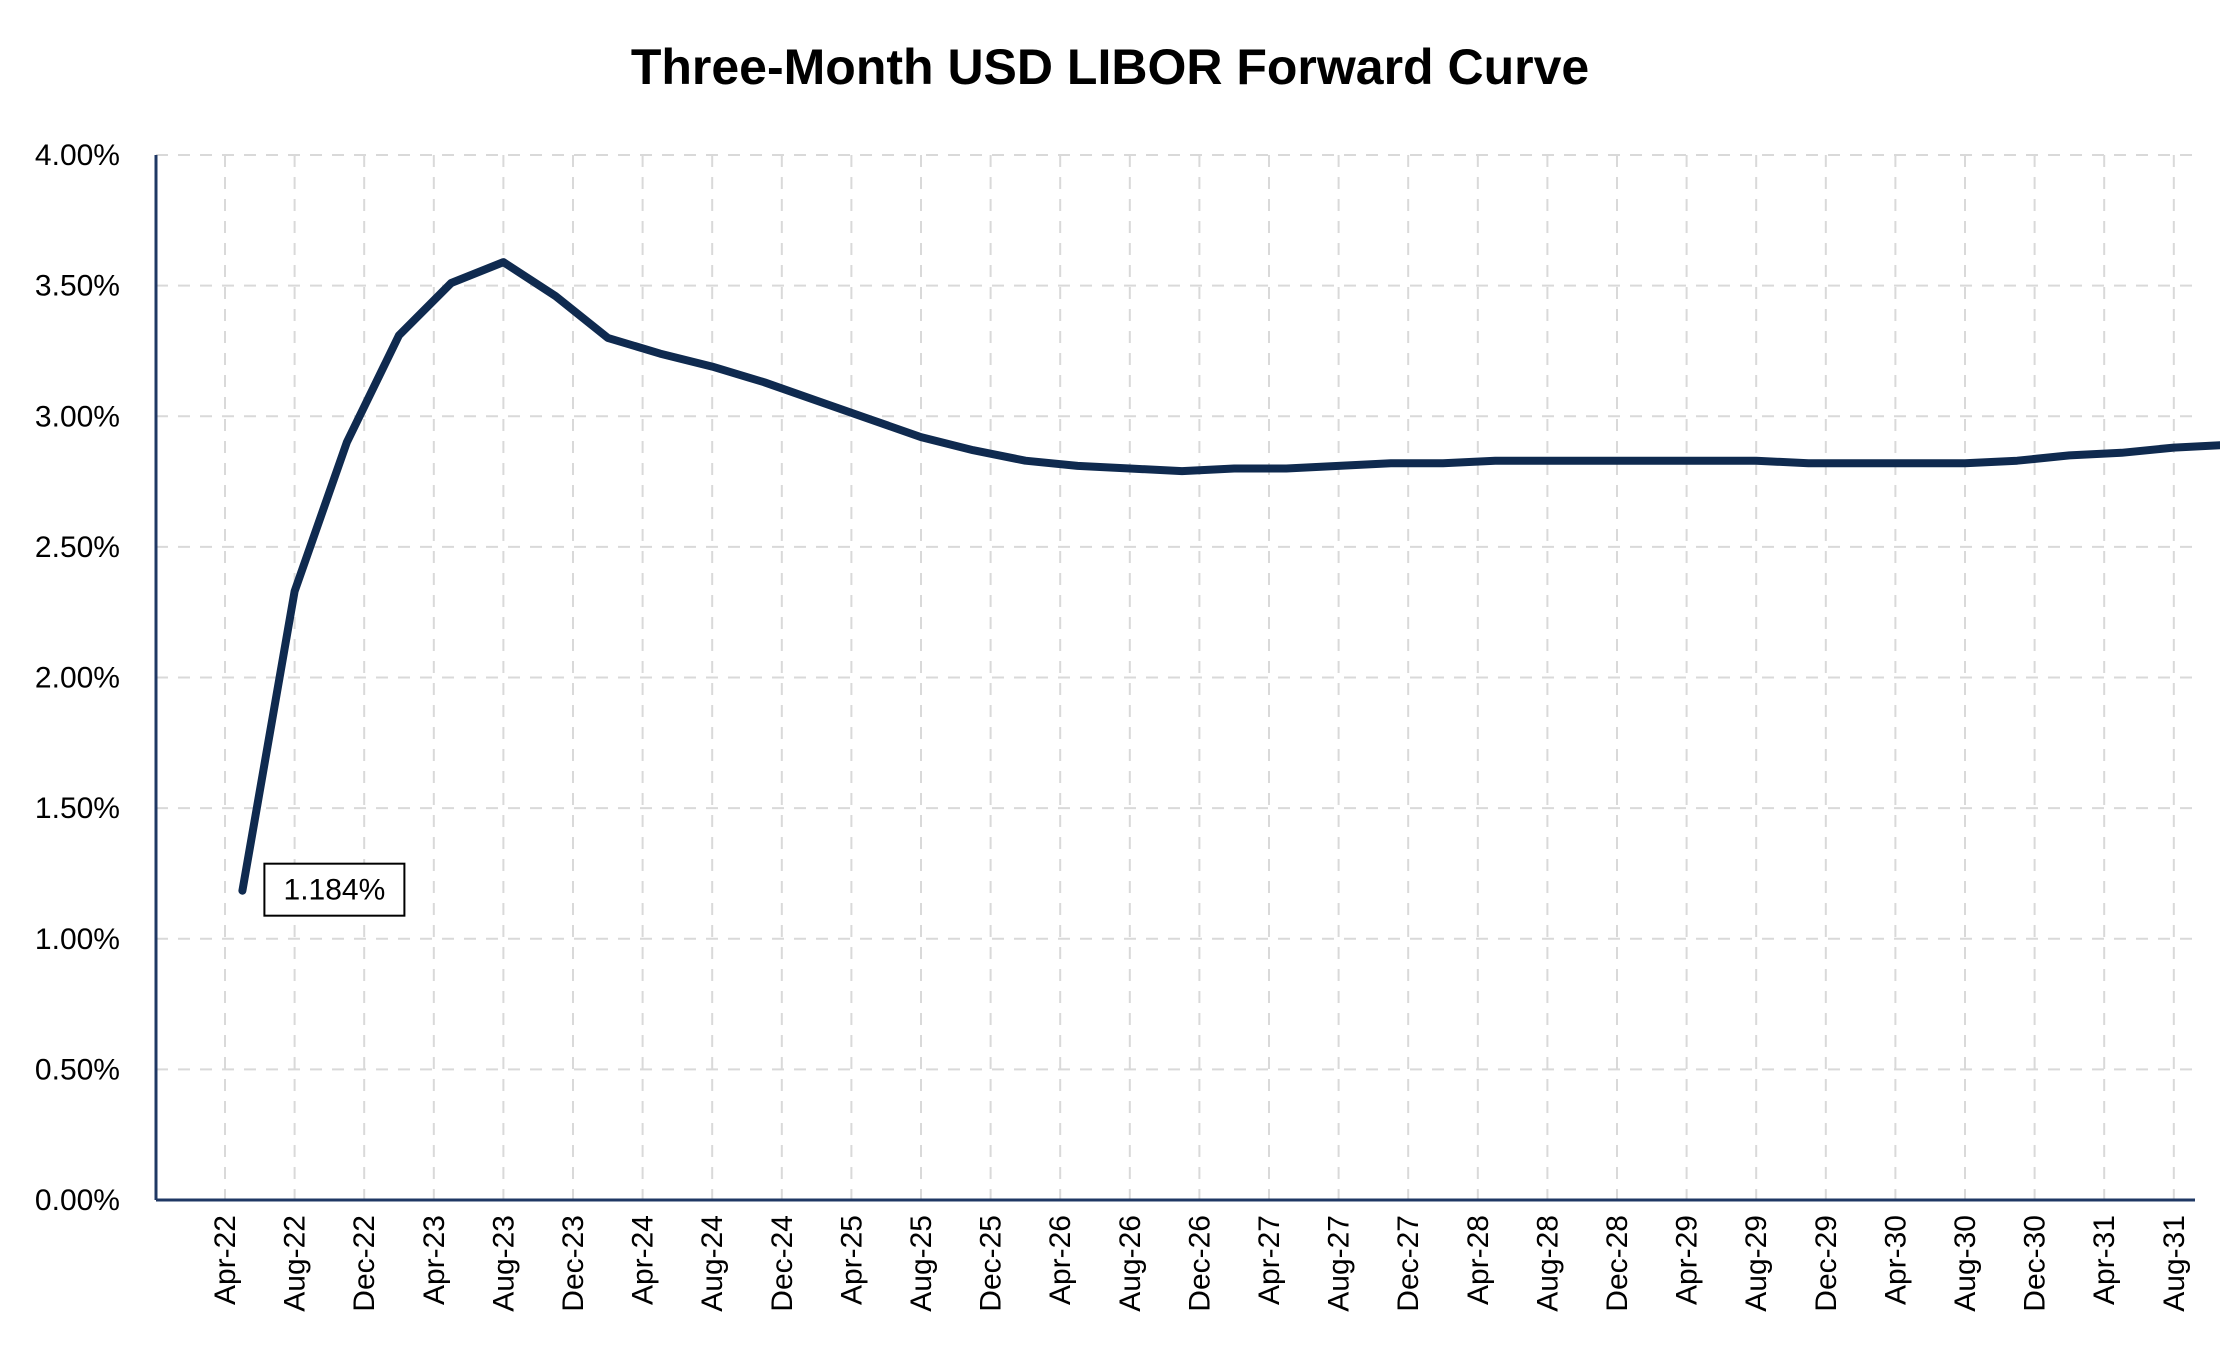  I want to click on x-tick-label: Apr-24, so click(643, 1260).